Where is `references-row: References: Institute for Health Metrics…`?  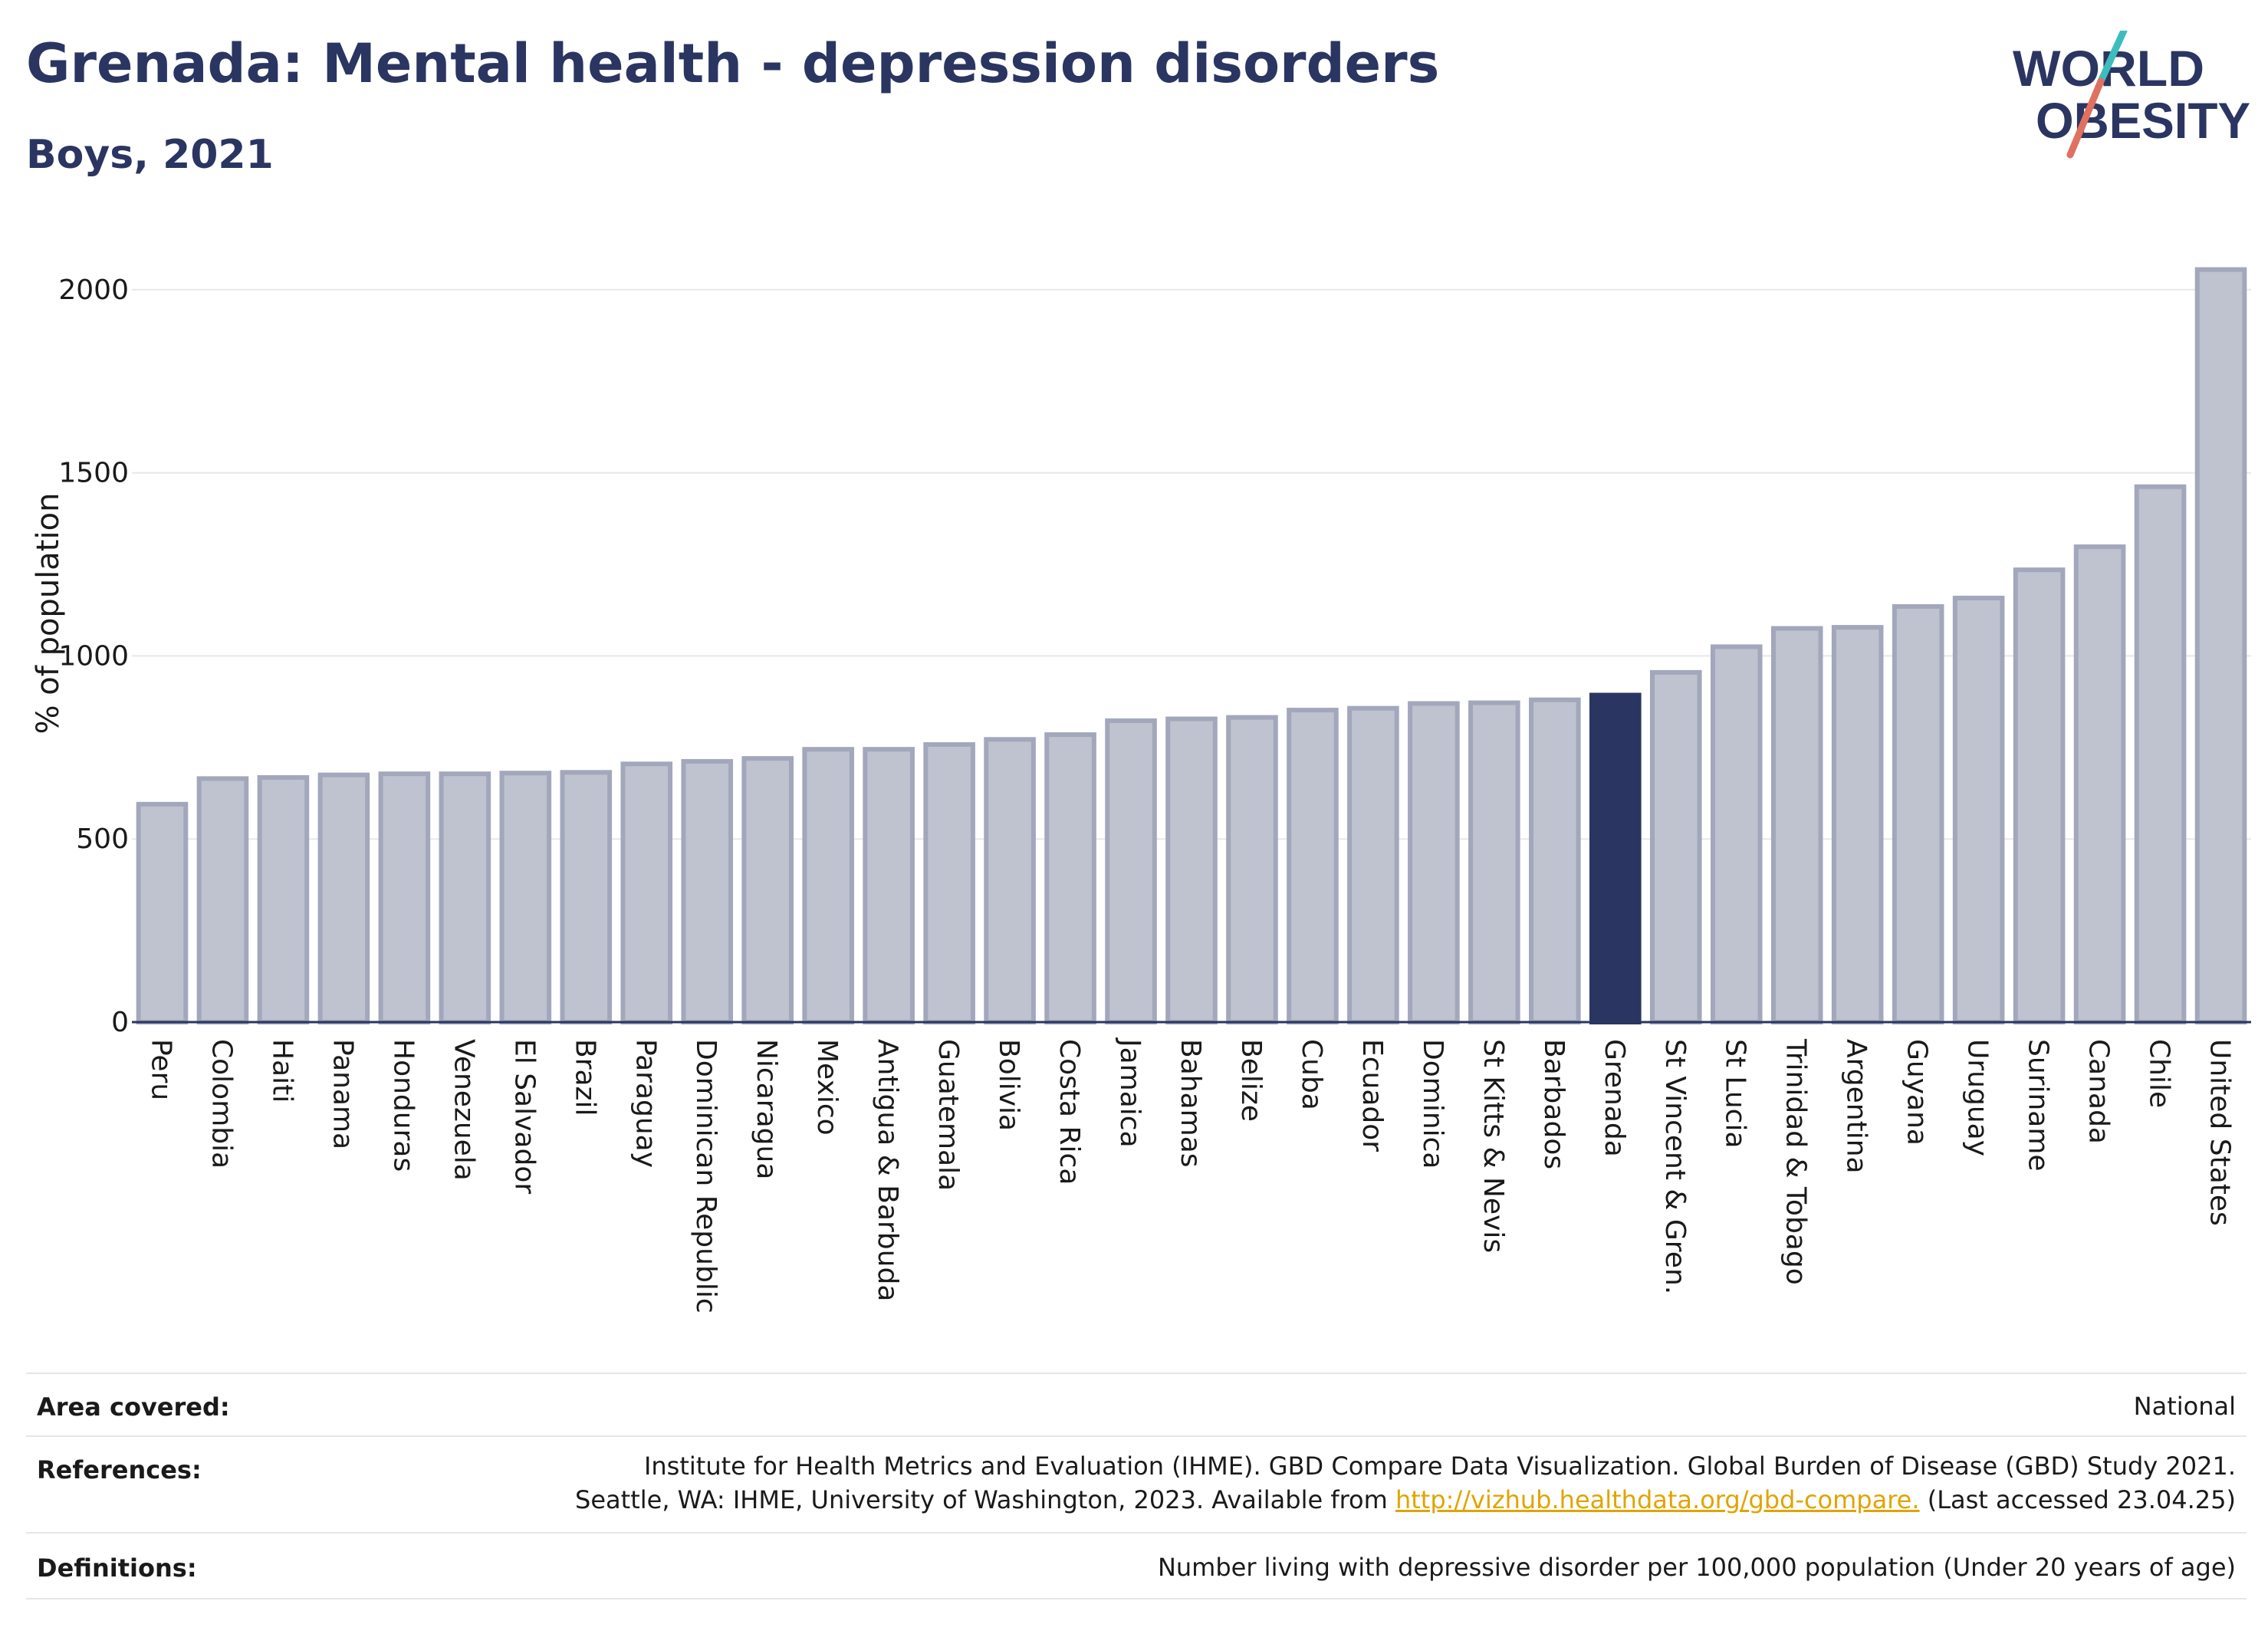
references-row: References: Institute for Health Metrics… is located at coordinates (1136, 1474).